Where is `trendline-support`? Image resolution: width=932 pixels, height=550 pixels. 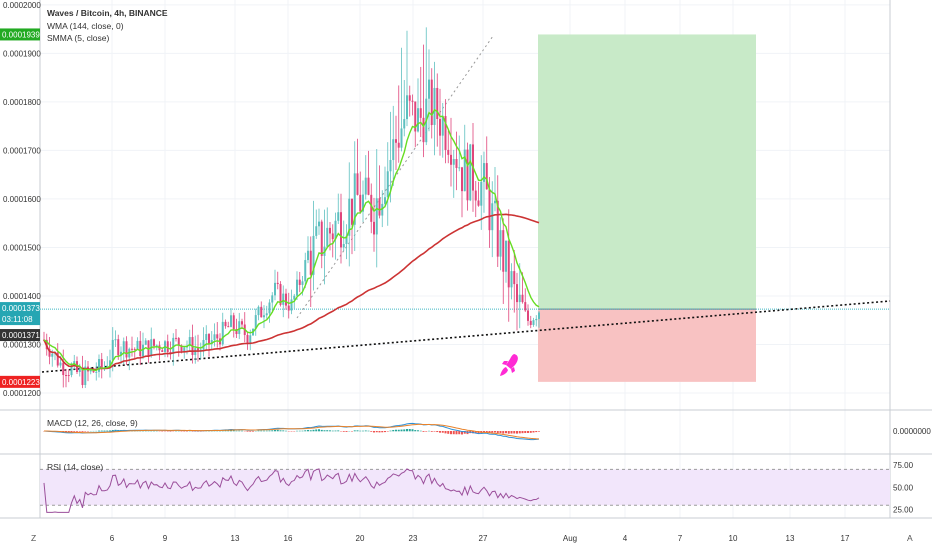 trendline-support is located at coordinates (466, 336).